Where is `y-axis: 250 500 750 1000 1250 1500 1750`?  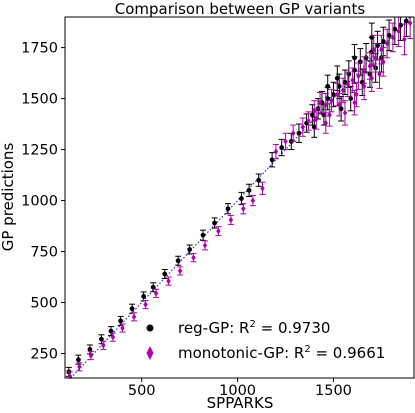 y-axis: 250 500 750 1000 1250 1500 1750 is located at coordinates (43, 202).